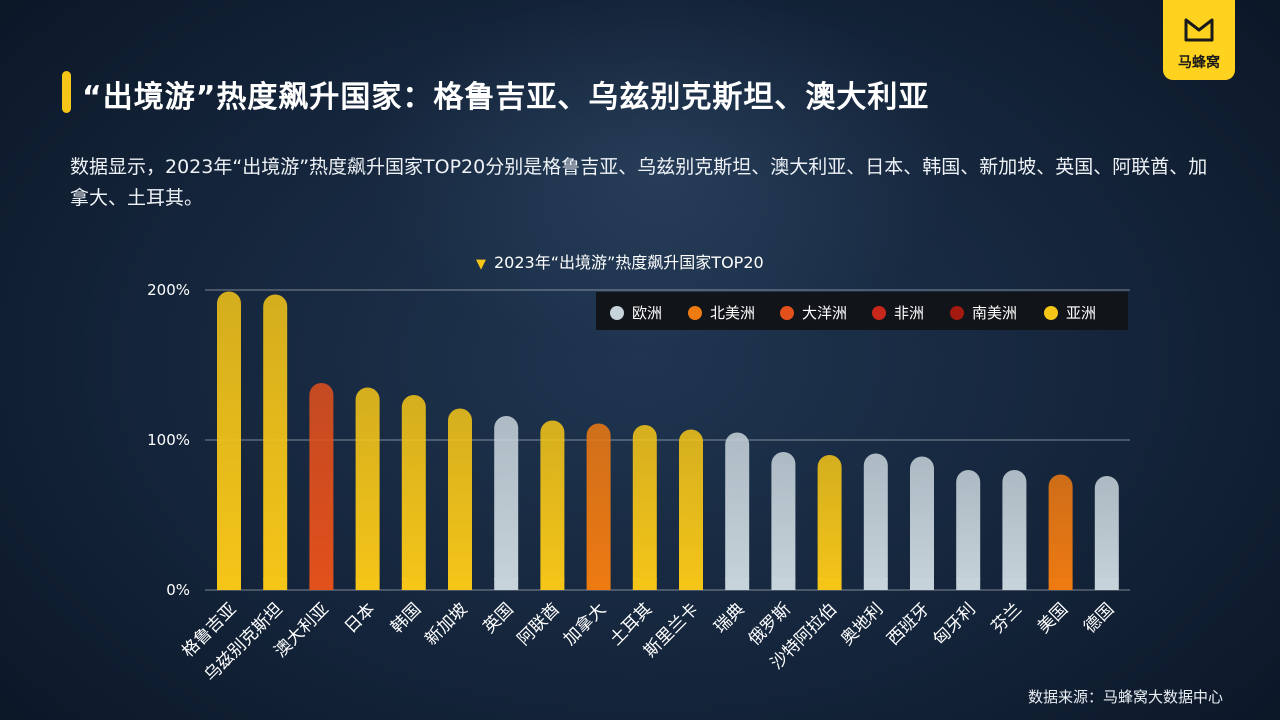  What do you see at coordinates (875, 521) in the screenshot?
I see `bar-奥地利` at bounding box center [875, 521].